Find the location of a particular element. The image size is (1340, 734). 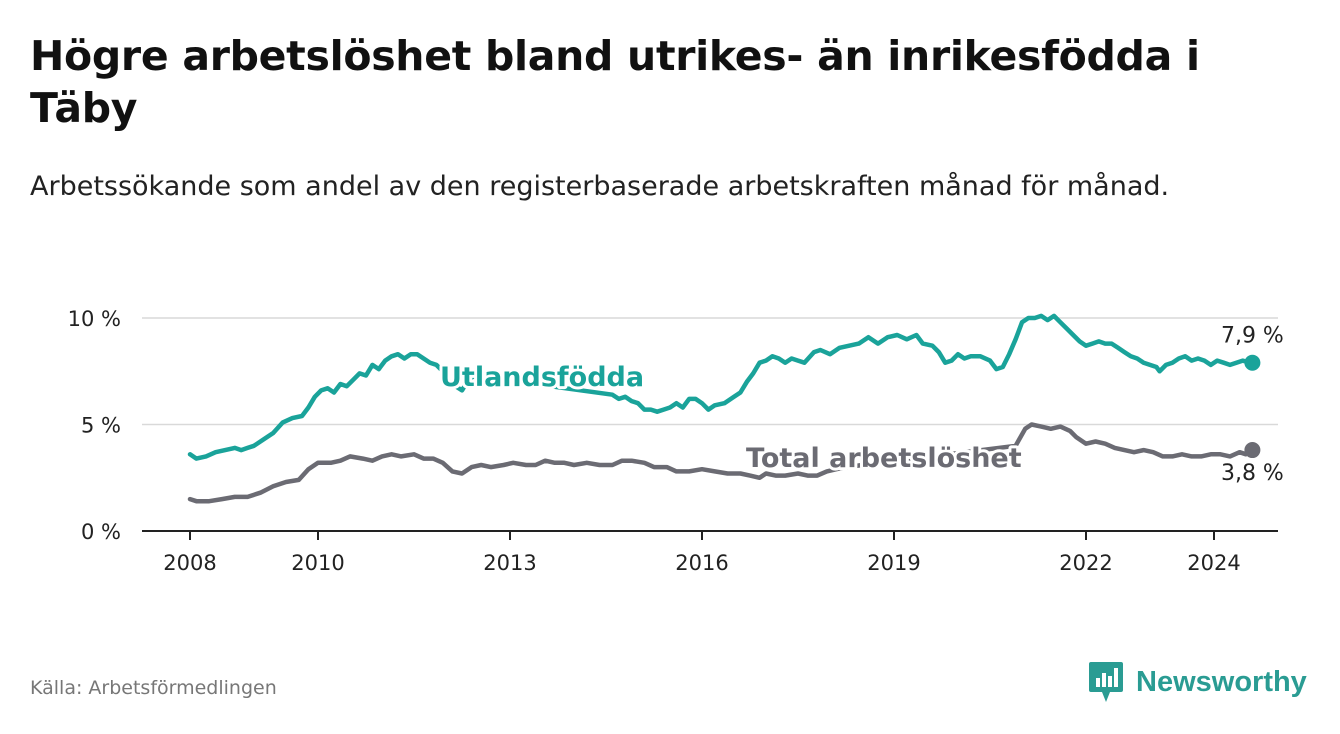

x-axis: 2008 2010 2013 2016 2019 2022 2024 is located at coordinates (710, 552).